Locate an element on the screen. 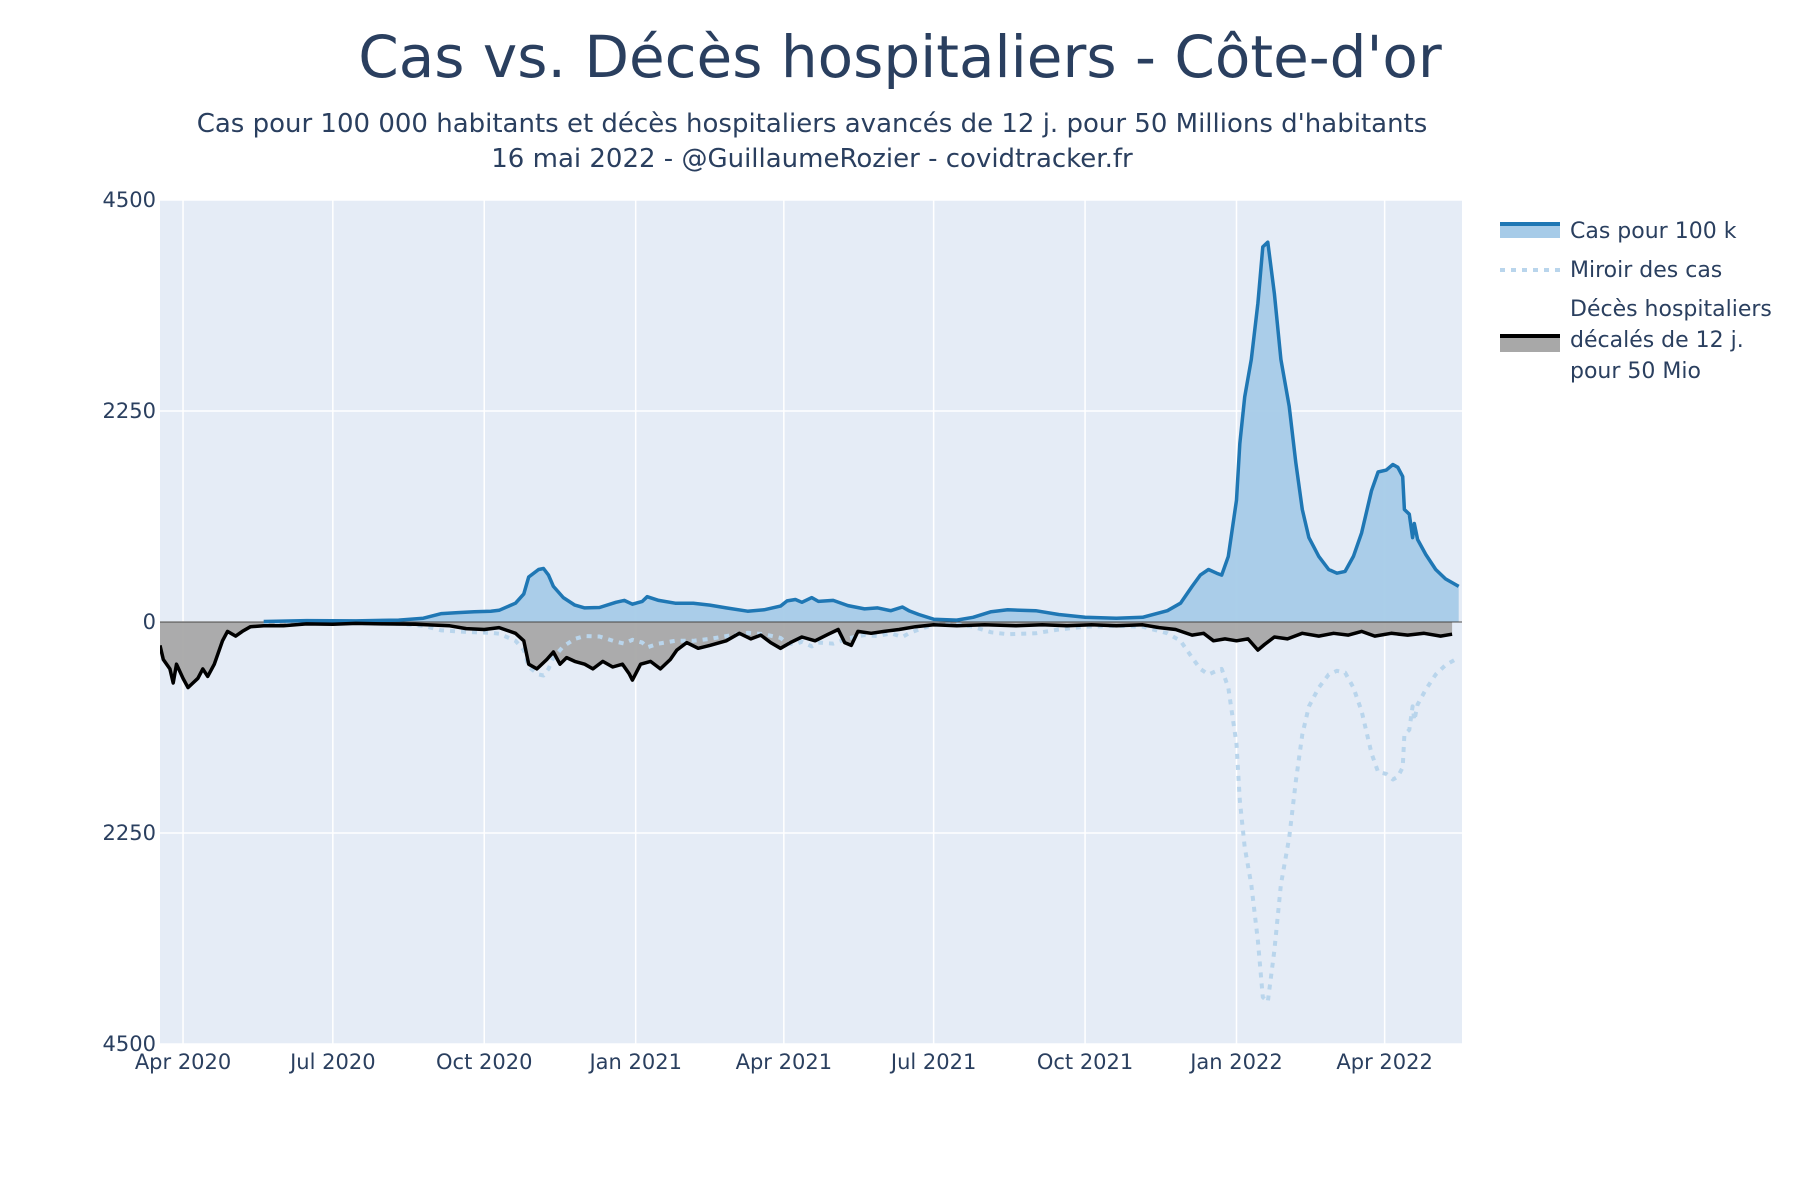 The width and height of the screenshot is (1800, 1200). deaths-line is located at coordinates (806, 655).